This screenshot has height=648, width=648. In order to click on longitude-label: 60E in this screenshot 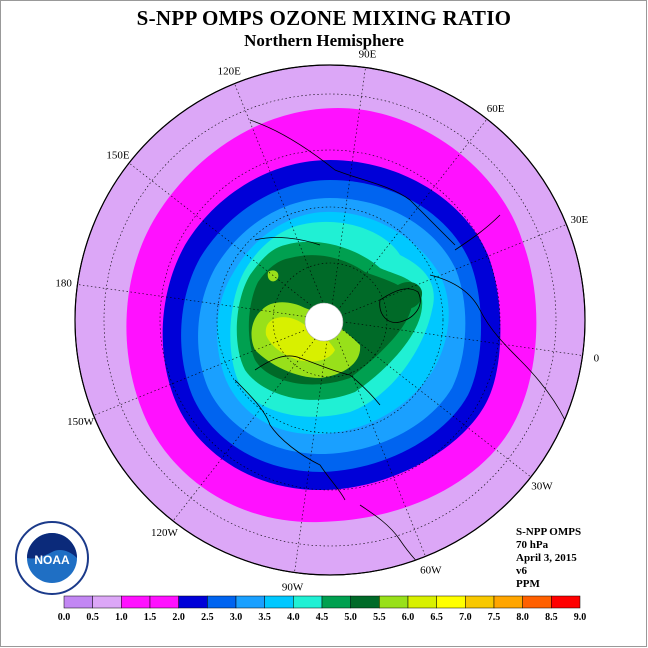, I will do `click(496, 109)`.